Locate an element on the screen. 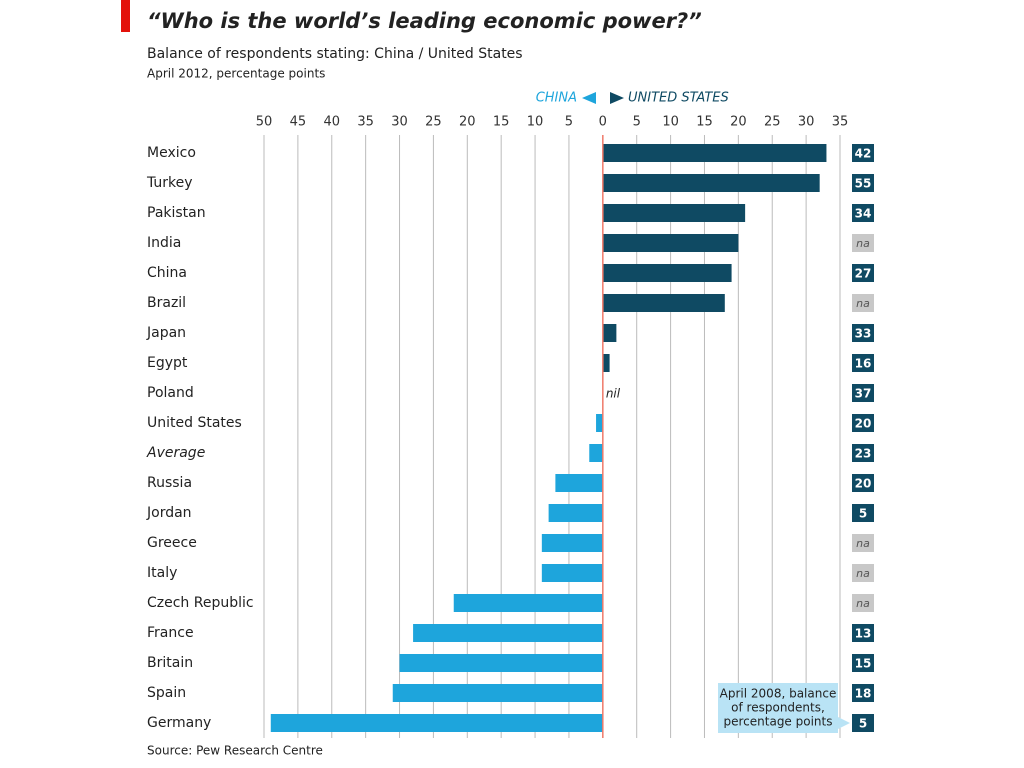 This screenshot has height=768, width=1024. x-tick-label: 0 is located at coordinates (603, 122).